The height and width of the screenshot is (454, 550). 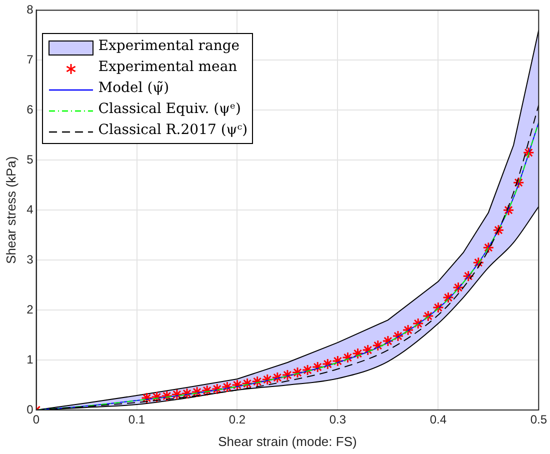 I want to click on y-axis-title: Shear stress (kPa), so click(x=10, y=210).